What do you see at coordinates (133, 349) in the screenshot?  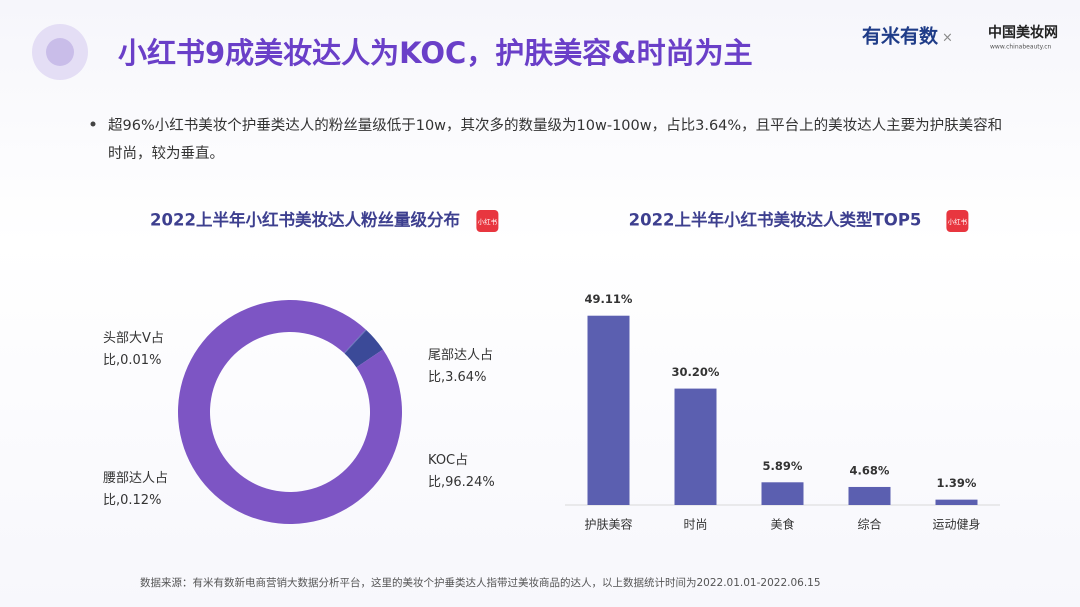 I see `slice-label: 头部大V占比,0.01%` at bounding box center [133, 349].